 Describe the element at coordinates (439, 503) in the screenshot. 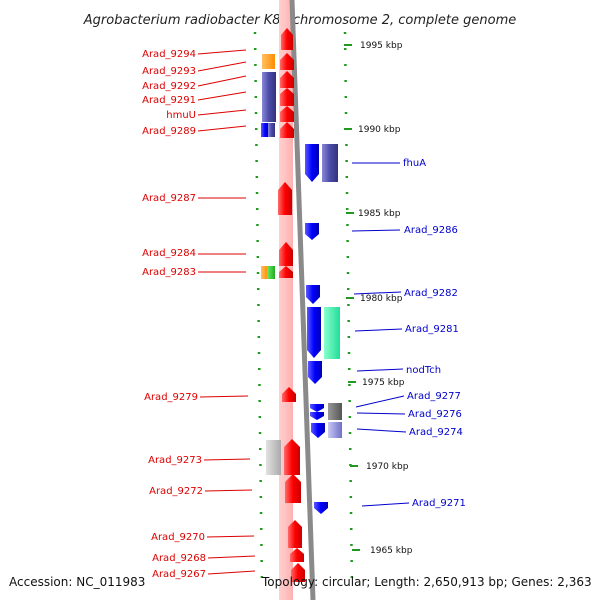

I see `gene-label-arad-9271: Arad_9271` at that location.